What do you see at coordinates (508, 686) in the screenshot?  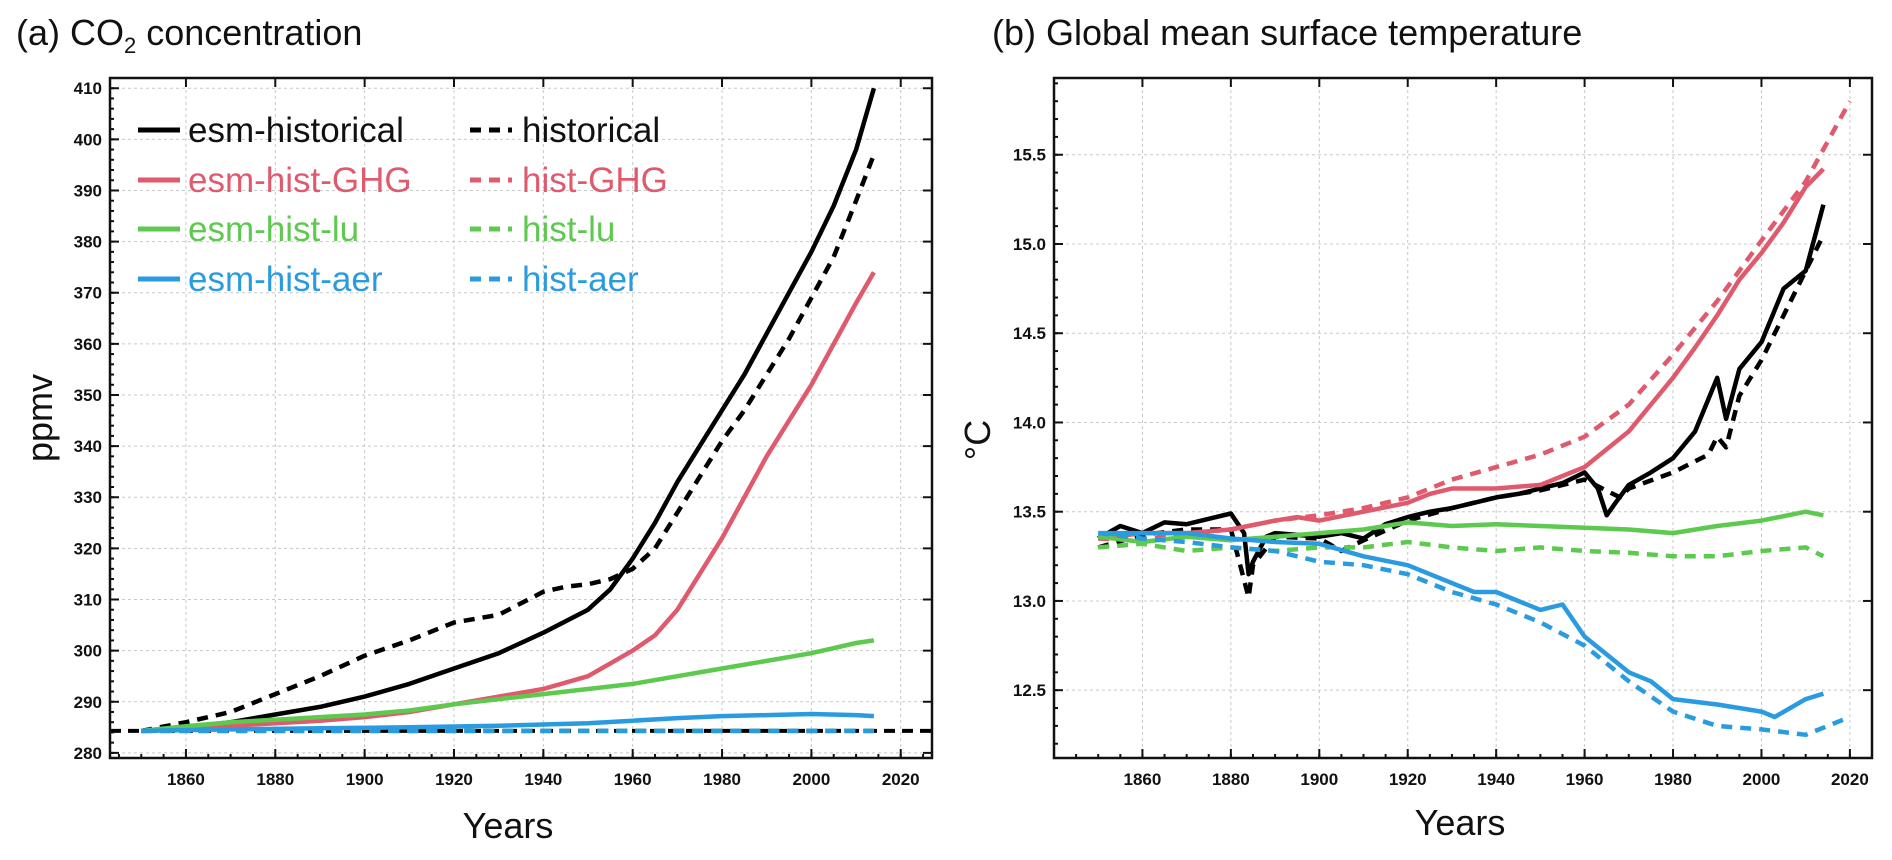 I see `series-line-esm-hist-lu` at bounding box center [508, 686].